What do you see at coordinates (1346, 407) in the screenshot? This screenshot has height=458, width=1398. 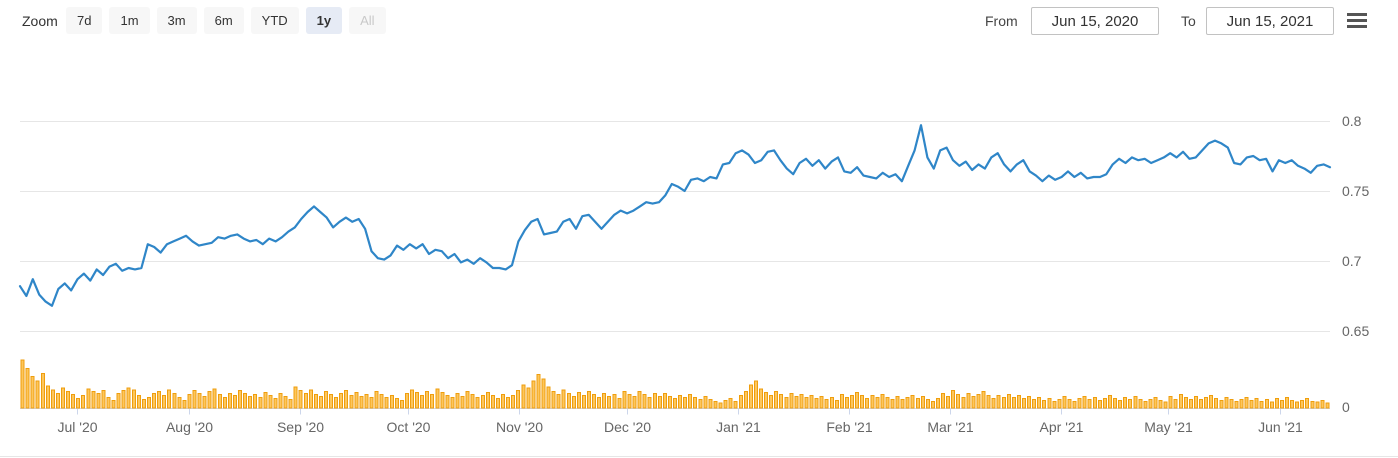 I see `volume-axis-label: 0` at bounding box center [1346, 407].